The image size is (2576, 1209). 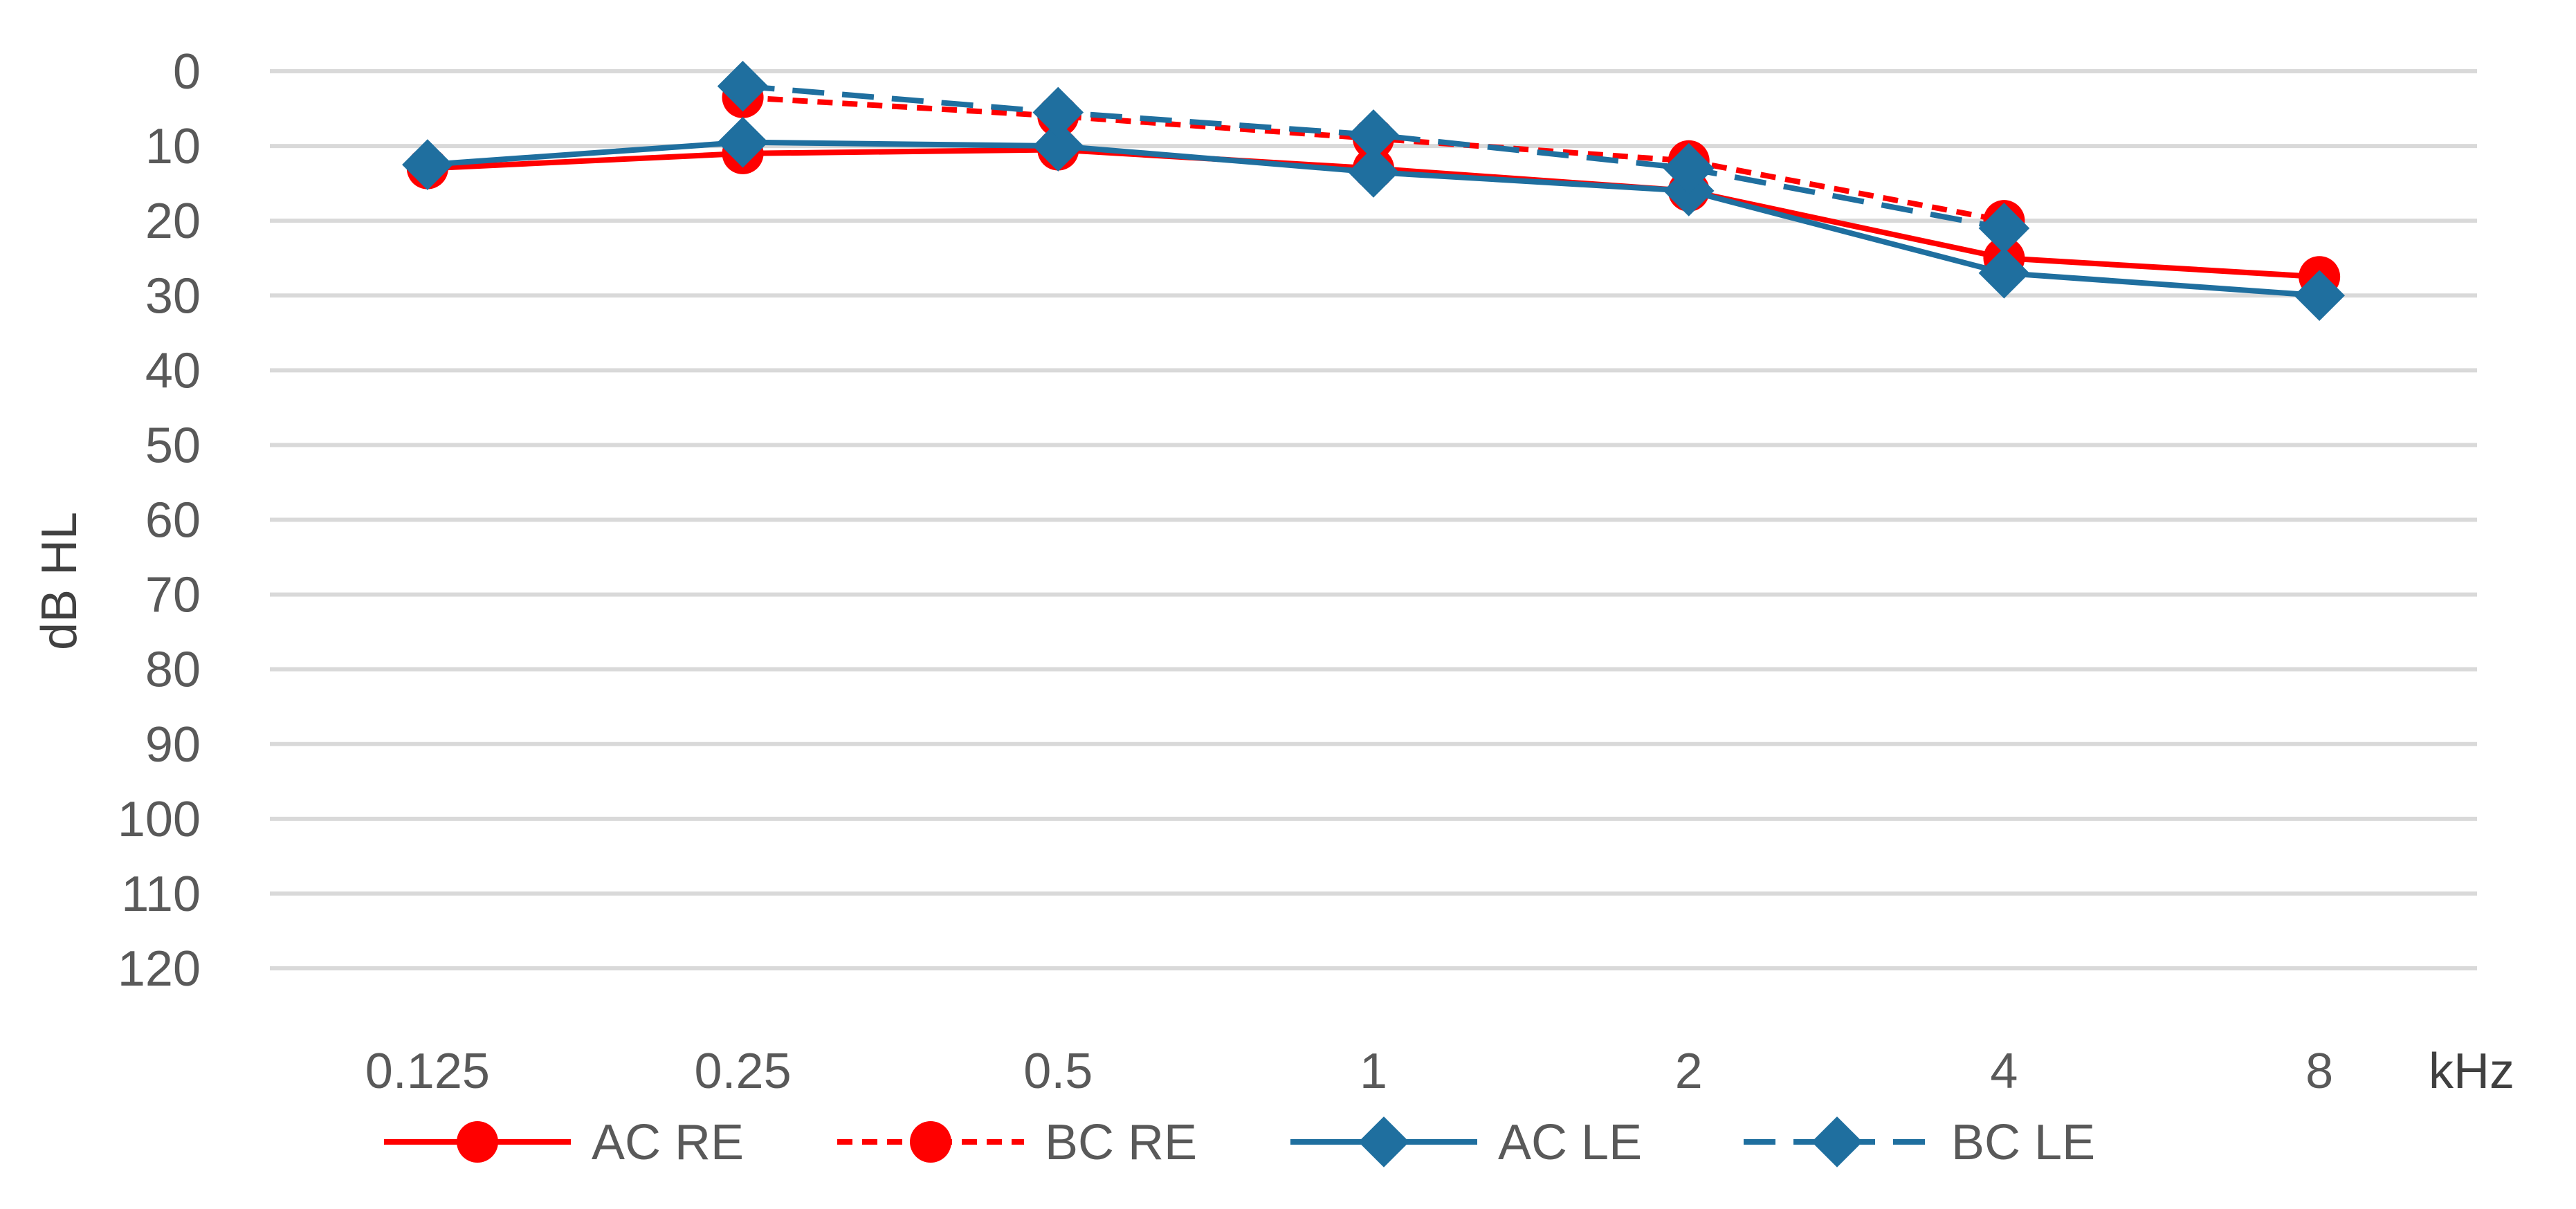 I want to click on y-tick-label: 60, so click(x=173, y=521).